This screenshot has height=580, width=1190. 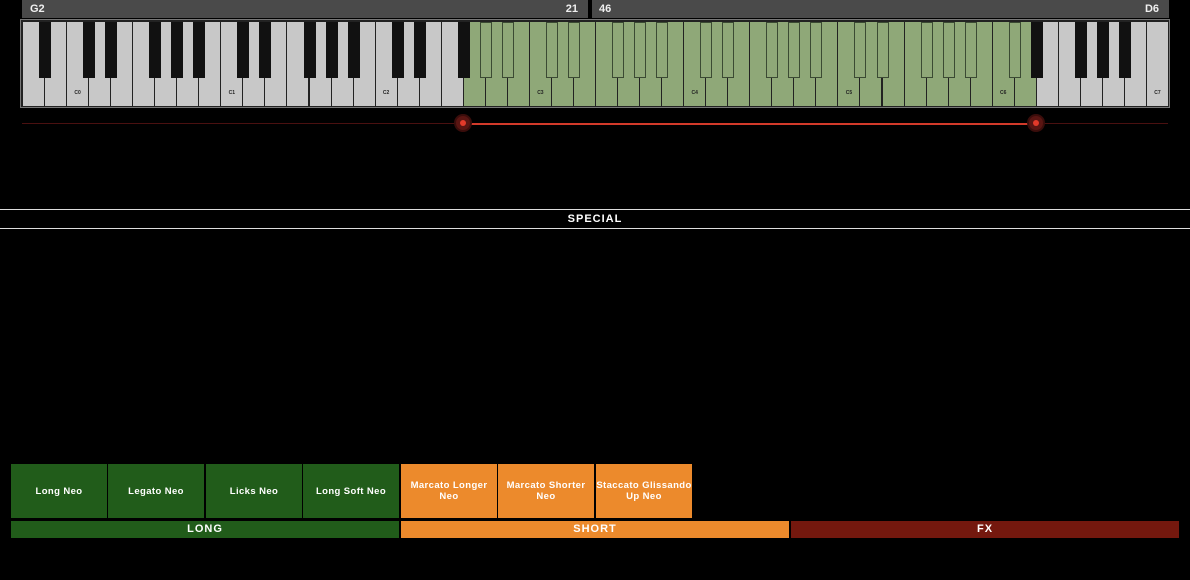 What do you see at coordinates (985, 529) in the screenshot?
I see `category-fx: FX` at bounding box center [985, 529].